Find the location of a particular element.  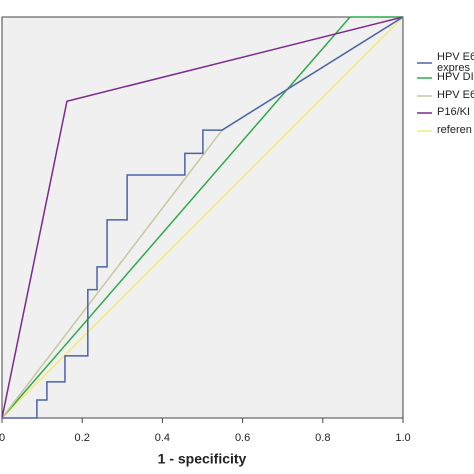

x-tick-label: 0.2 is located at coordinates (82, 438).